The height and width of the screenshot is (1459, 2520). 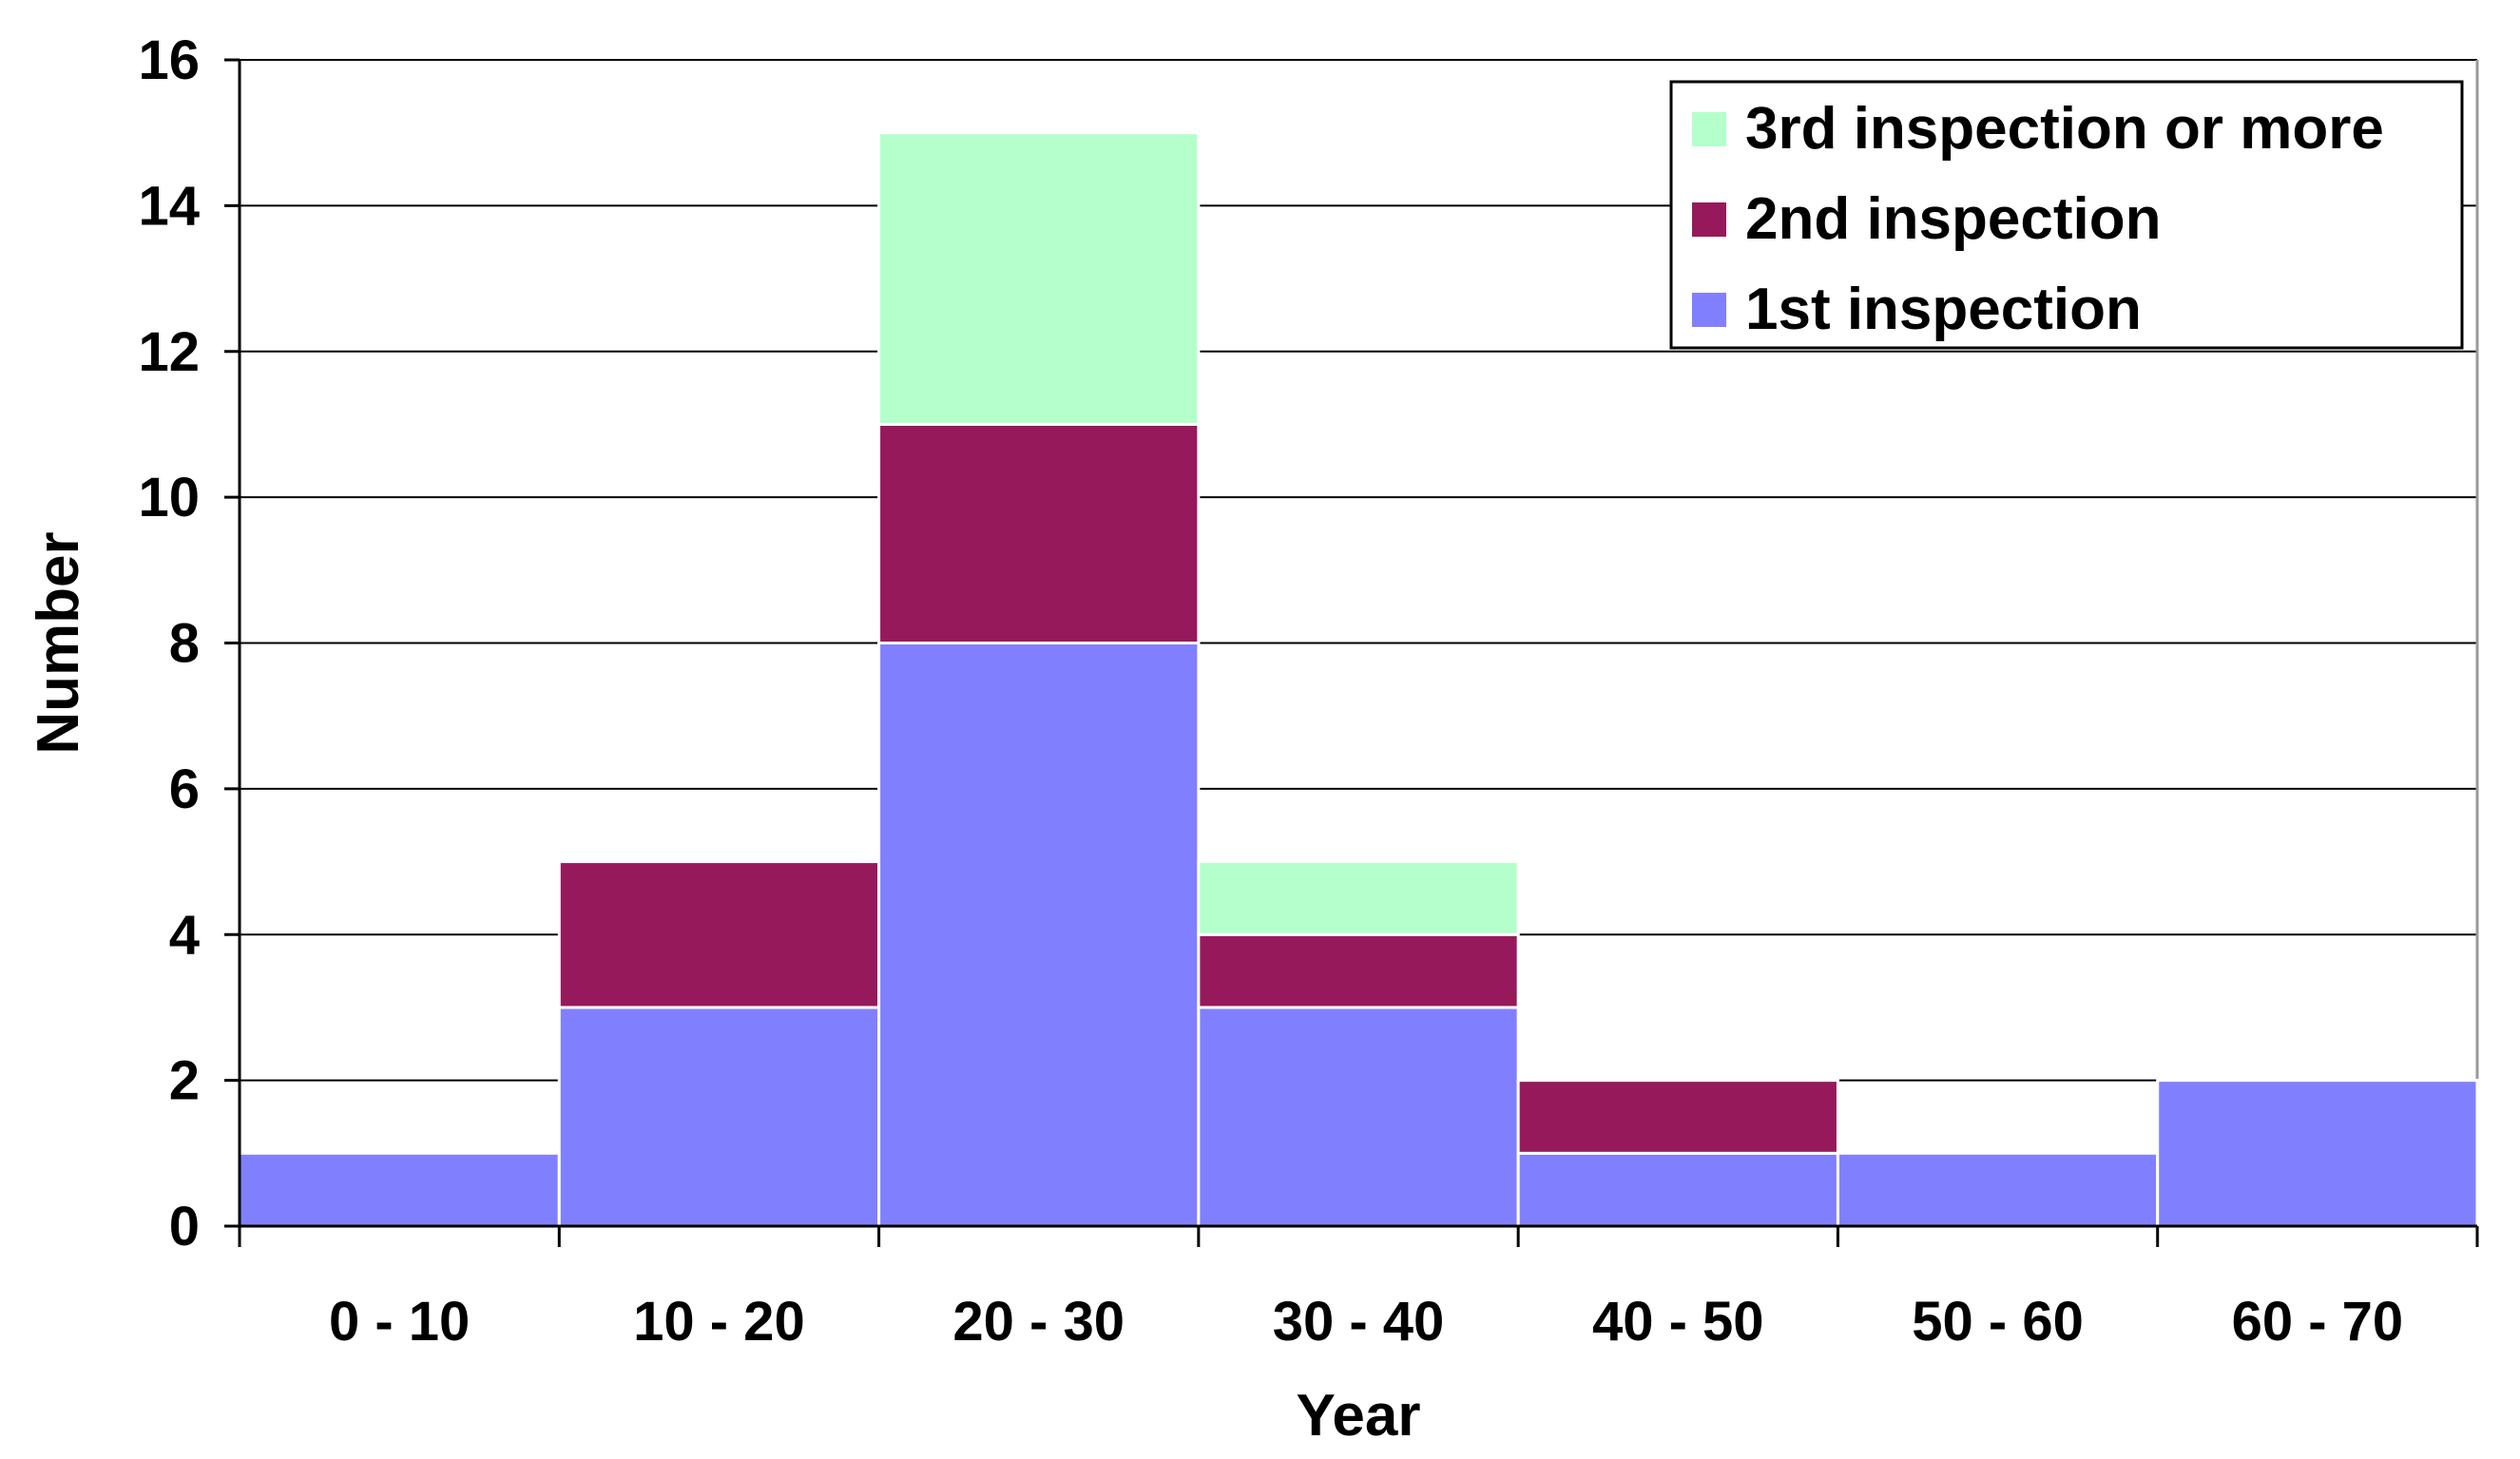 I want to click on x-tick-label: 40 - 50, so click(x=1678, y=1322).